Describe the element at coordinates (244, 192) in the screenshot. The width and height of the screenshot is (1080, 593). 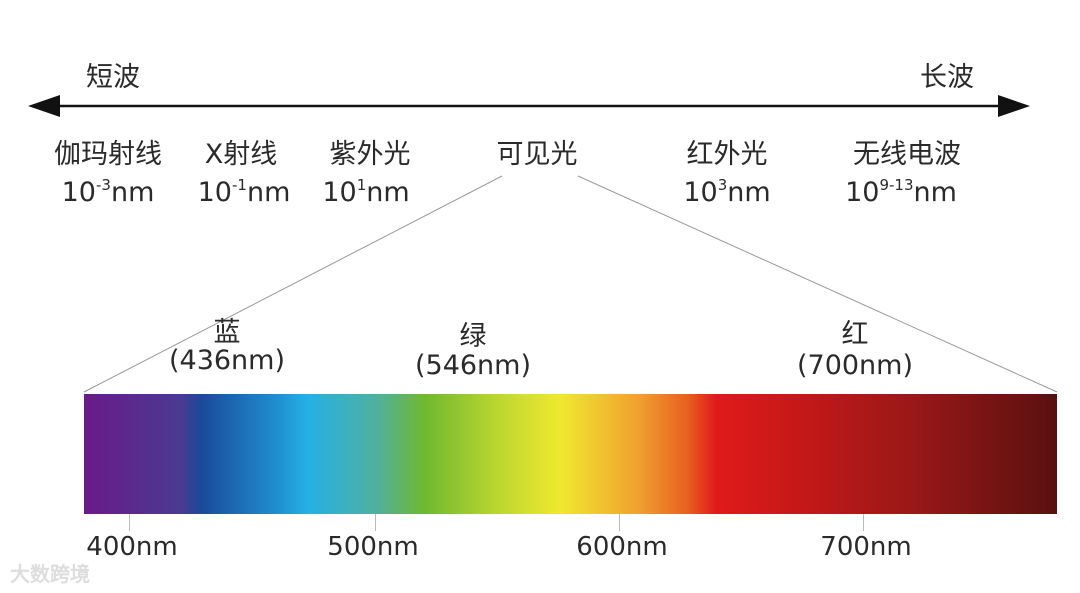
I see `band-wavelength: 10-1nm` at that location.